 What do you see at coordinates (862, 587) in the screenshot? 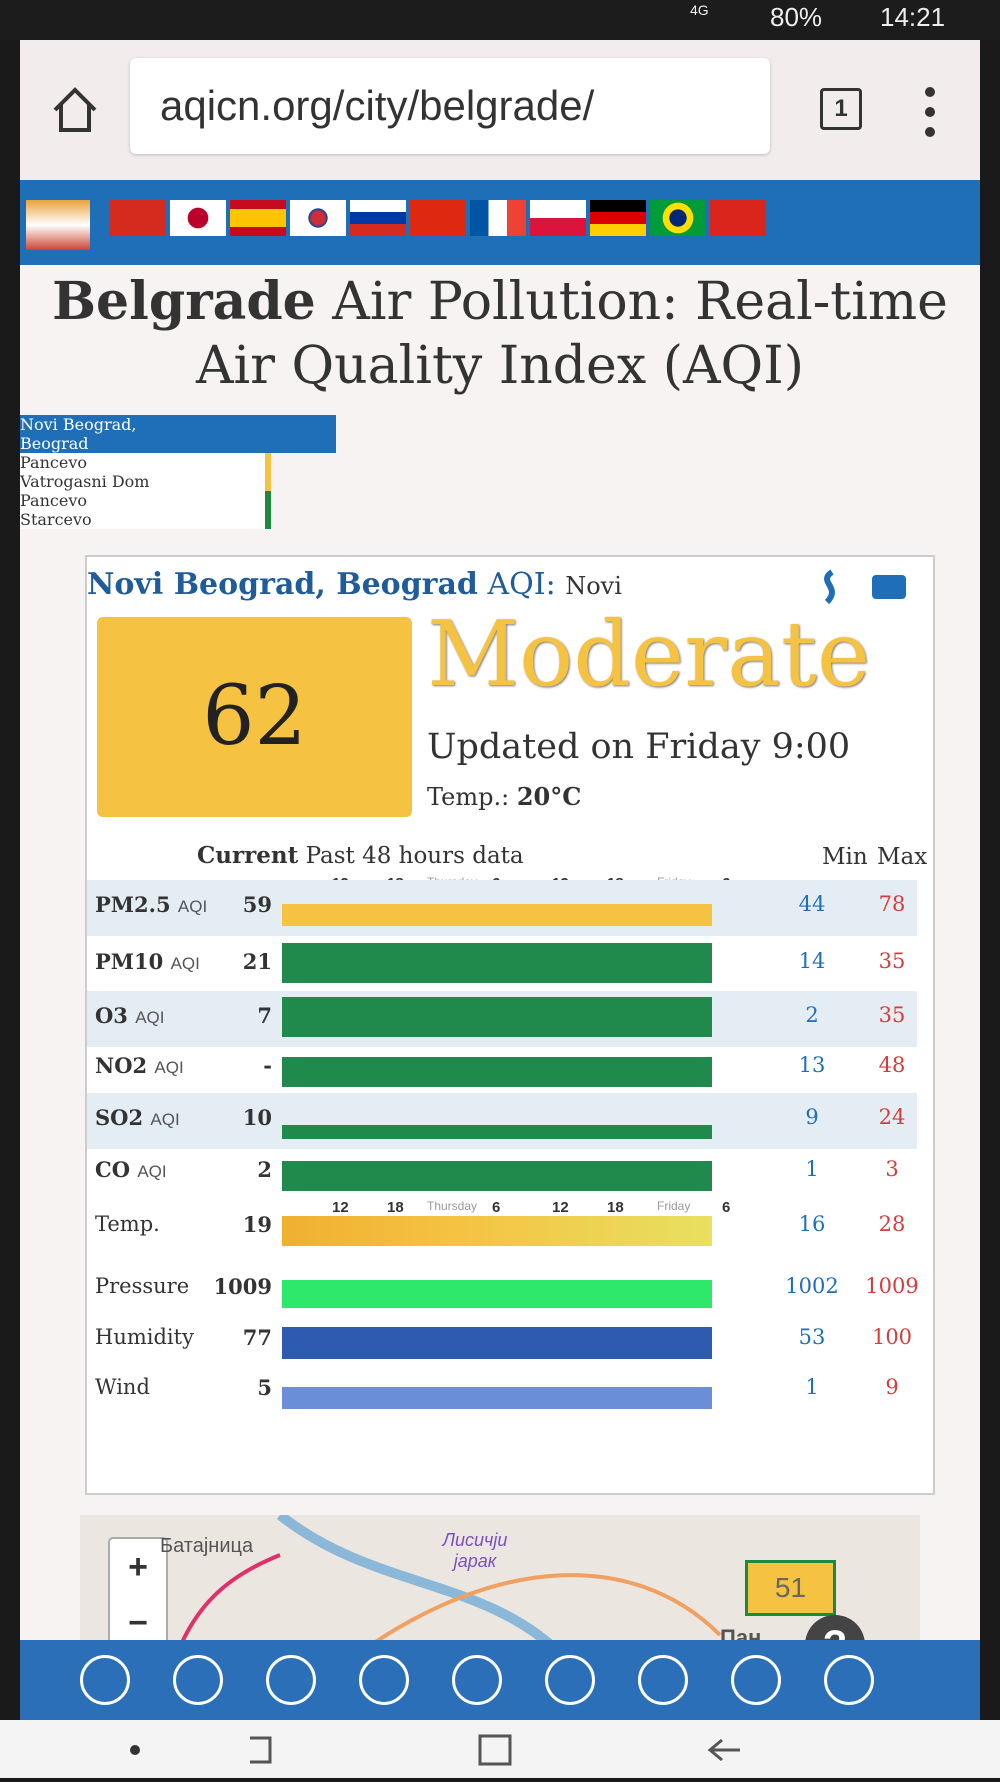
I see `card-icons` at bounding box center [862, 587].